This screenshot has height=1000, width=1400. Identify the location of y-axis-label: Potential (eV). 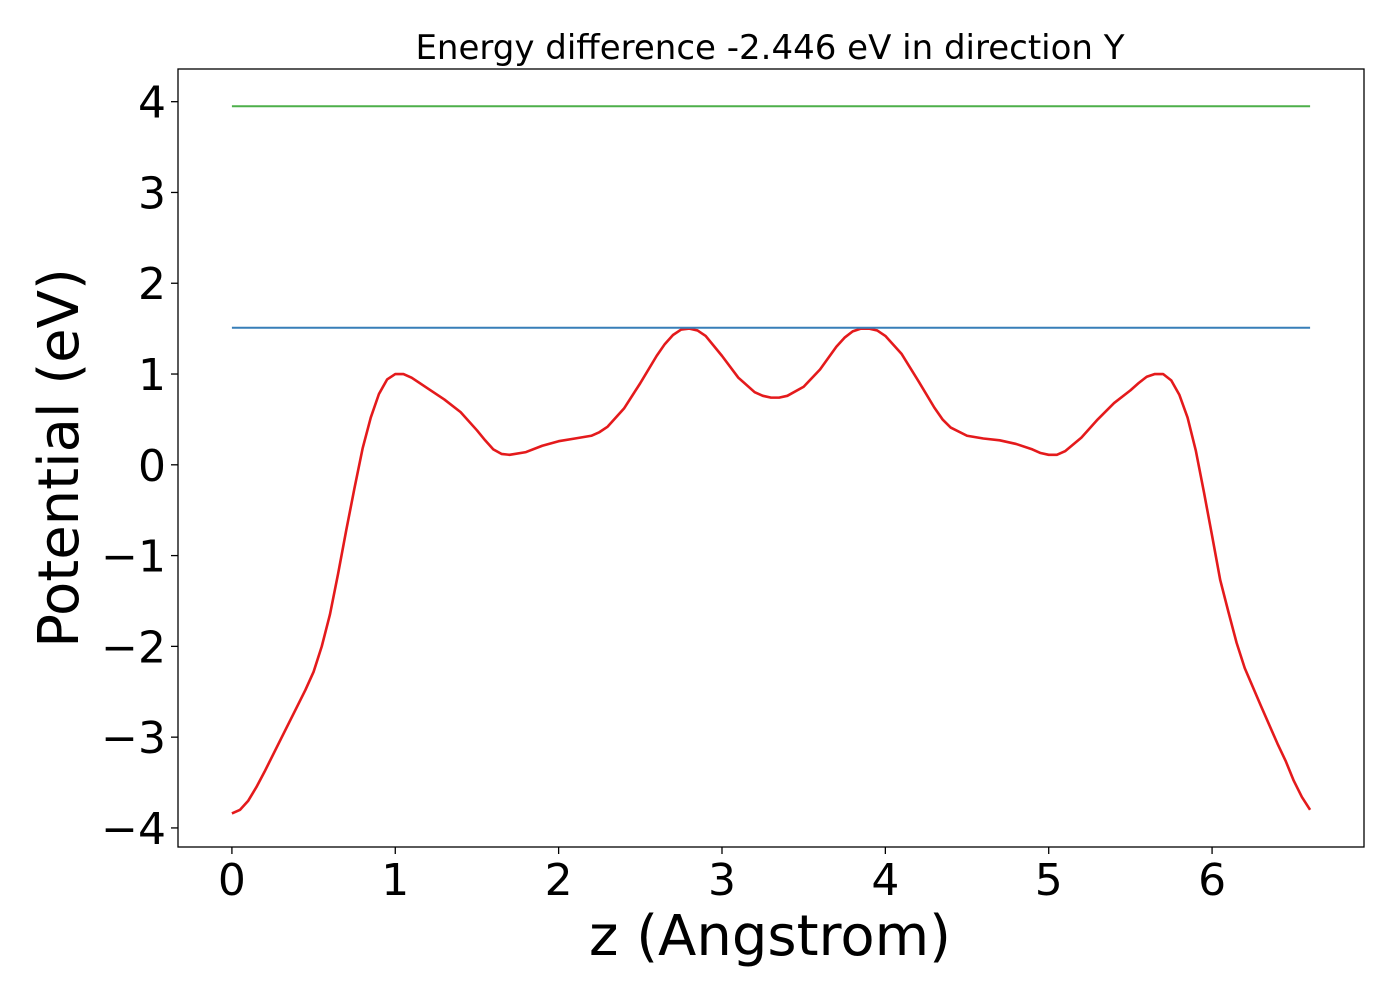
(59, 458).